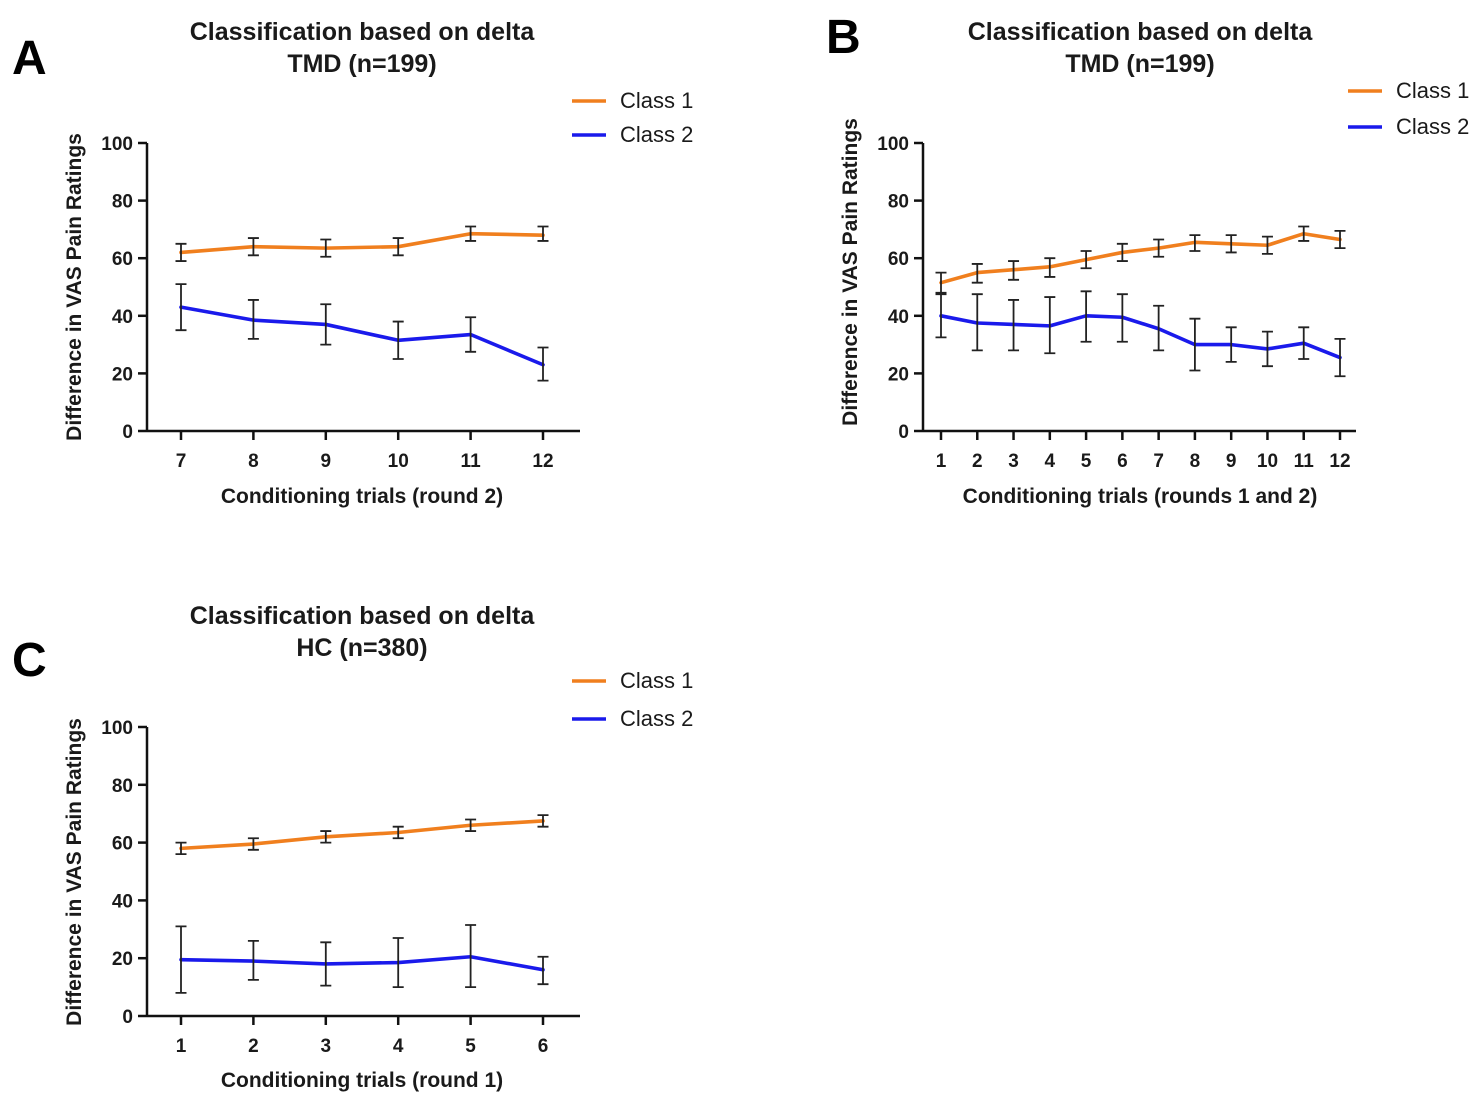 This screenshot has height=1094, width=1476. Describe the element at coordinates (898, 374) in the screenshot. I see `panel-b-y-tick-label: 20` at that location.